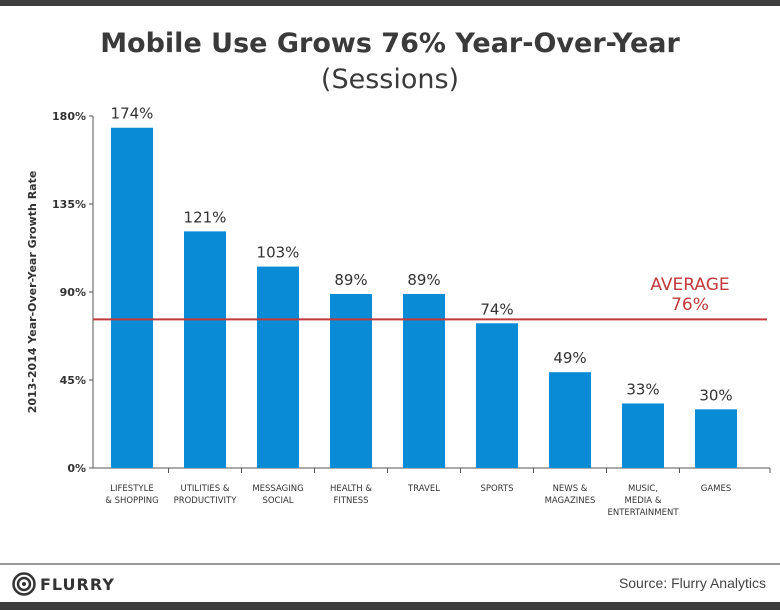 The width and height of the screenshot is (780, 610). Describe the element at coordinates (689, 285) in the screenshot. I see `average-label: AVERAGE` at that location.